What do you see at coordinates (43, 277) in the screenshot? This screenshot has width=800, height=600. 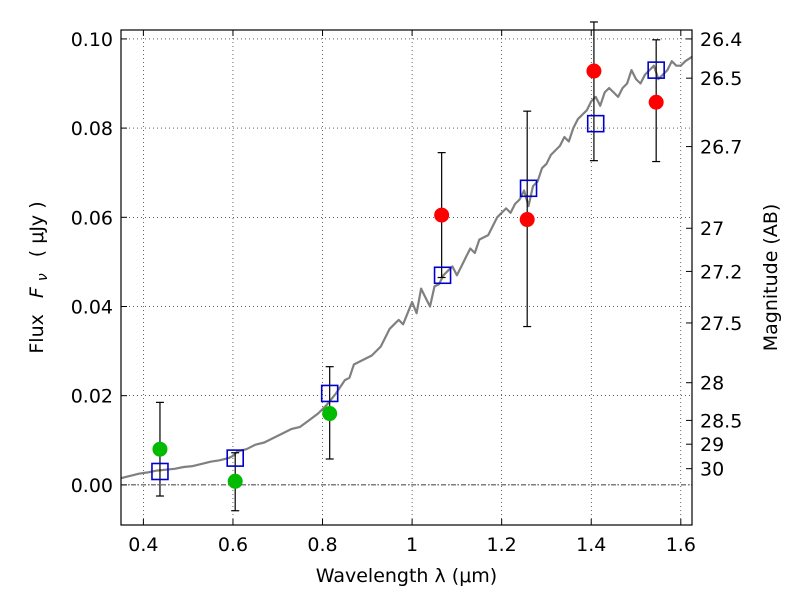 I see `y-axis-title-subscript: ν` at bounding box center [43, 277].